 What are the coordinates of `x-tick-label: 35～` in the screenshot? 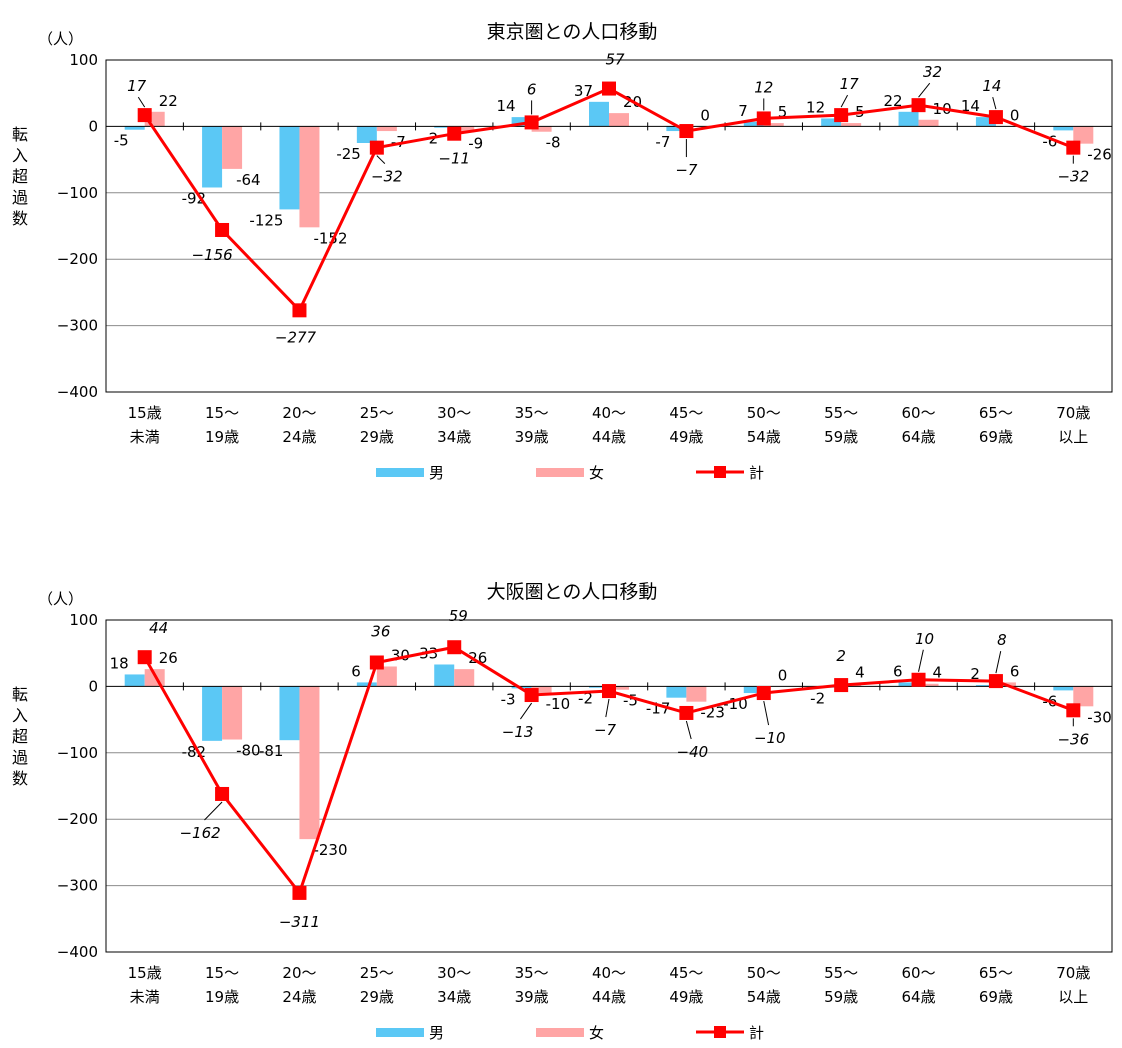 It's located at (532, 413).